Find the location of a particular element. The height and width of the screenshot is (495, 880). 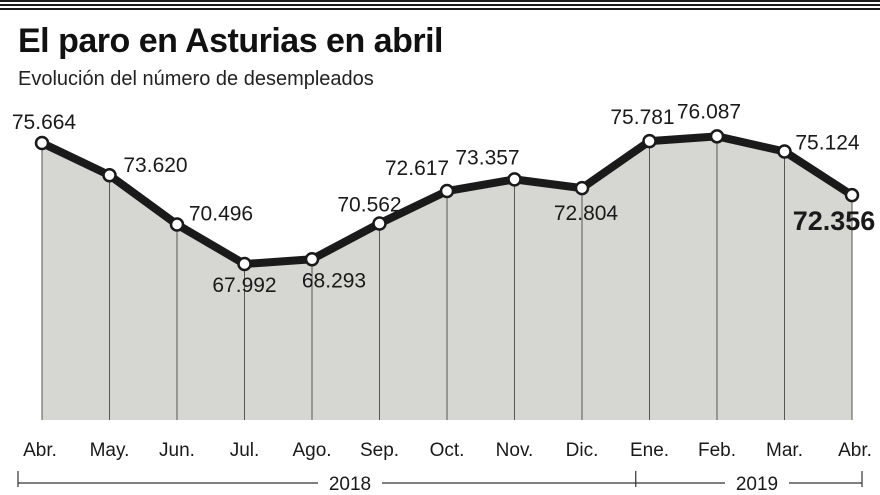

data-label-8: 72.804 is located at coordinates (586, 213).